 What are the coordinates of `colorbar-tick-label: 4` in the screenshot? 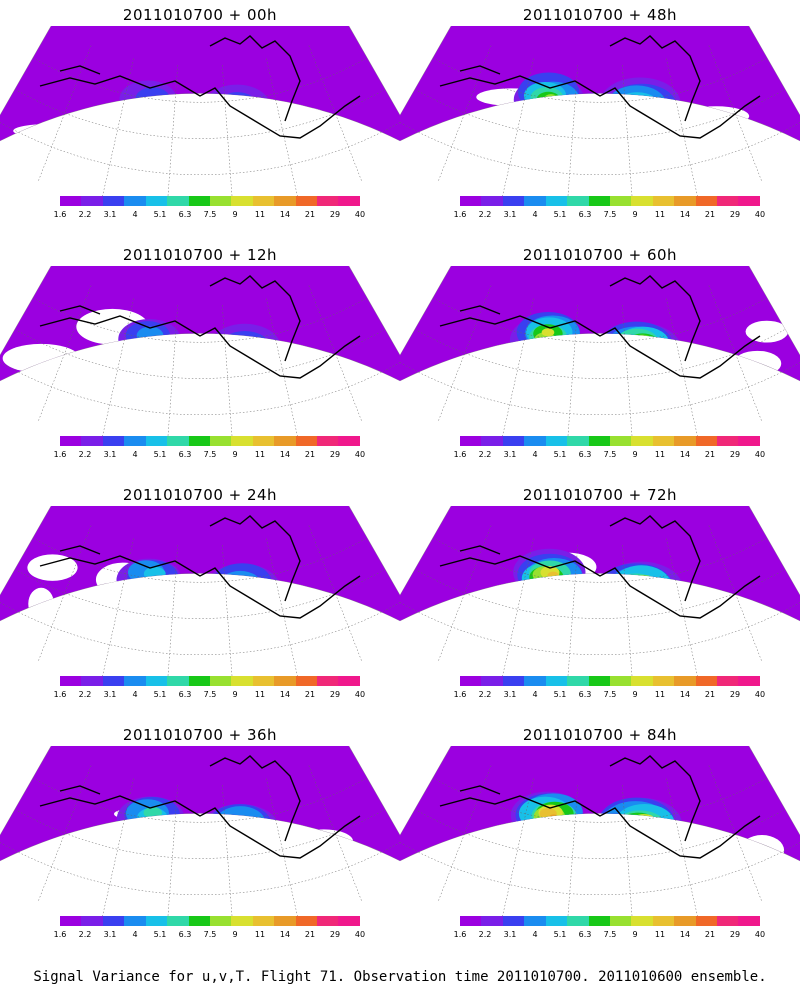 It's located at (535, 694).